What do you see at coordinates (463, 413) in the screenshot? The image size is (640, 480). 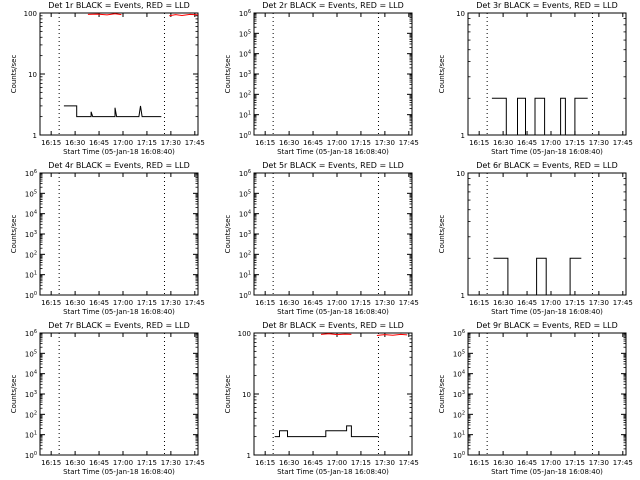 I see `y-tick-exponent: 2` at bounding box center [463, 413].